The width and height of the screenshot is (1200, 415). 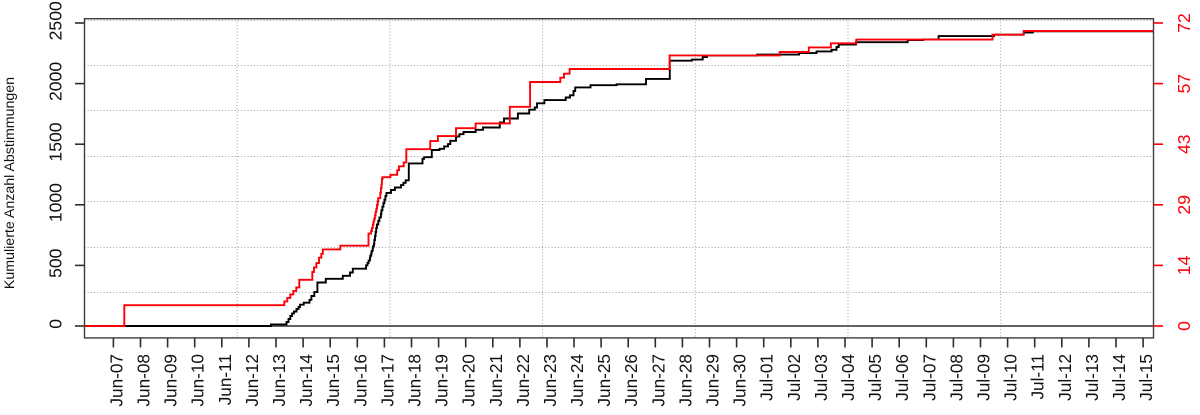 What do you see at coordinates (55, 20) in the screenshot?
I see `svg-text: 2500` at bounding box center [55, 20].